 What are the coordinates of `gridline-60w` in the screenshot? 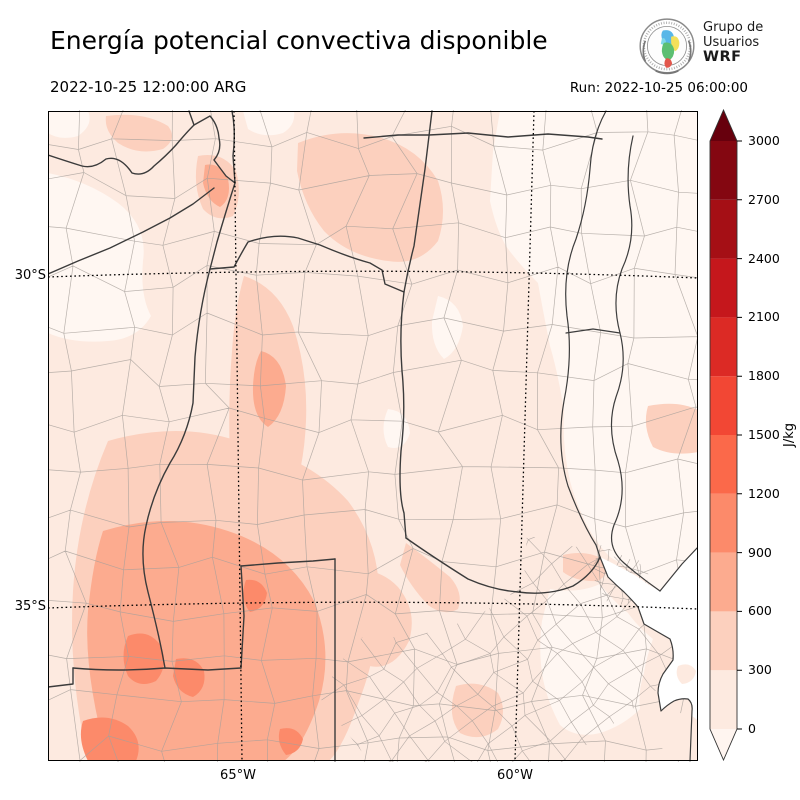 It's located at (524, 436).